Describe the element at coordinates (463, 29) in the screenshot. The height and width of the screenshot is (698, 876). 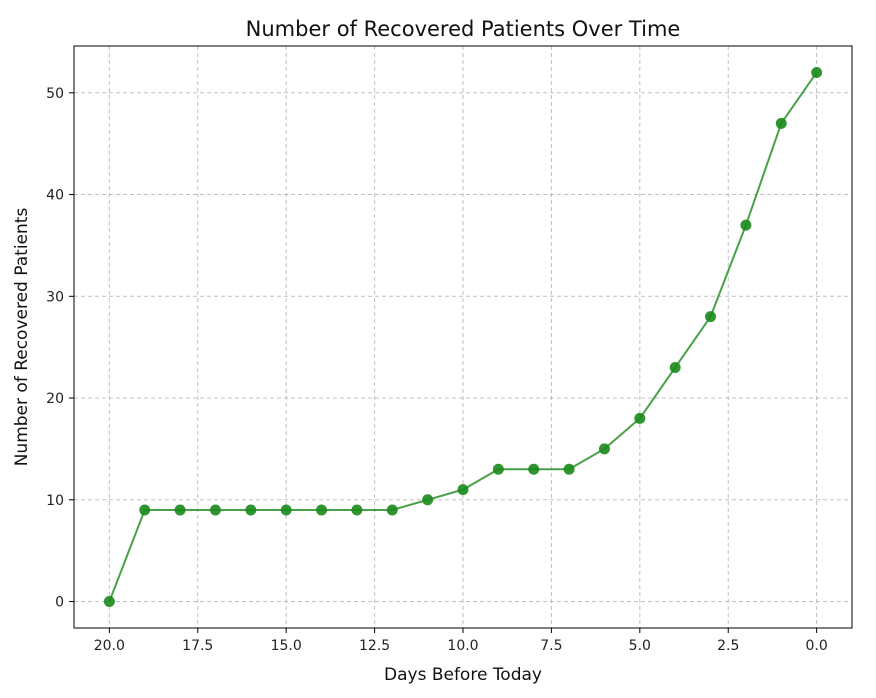
I see `chart-title: Number of Recovered Patients Over Time` at that location.